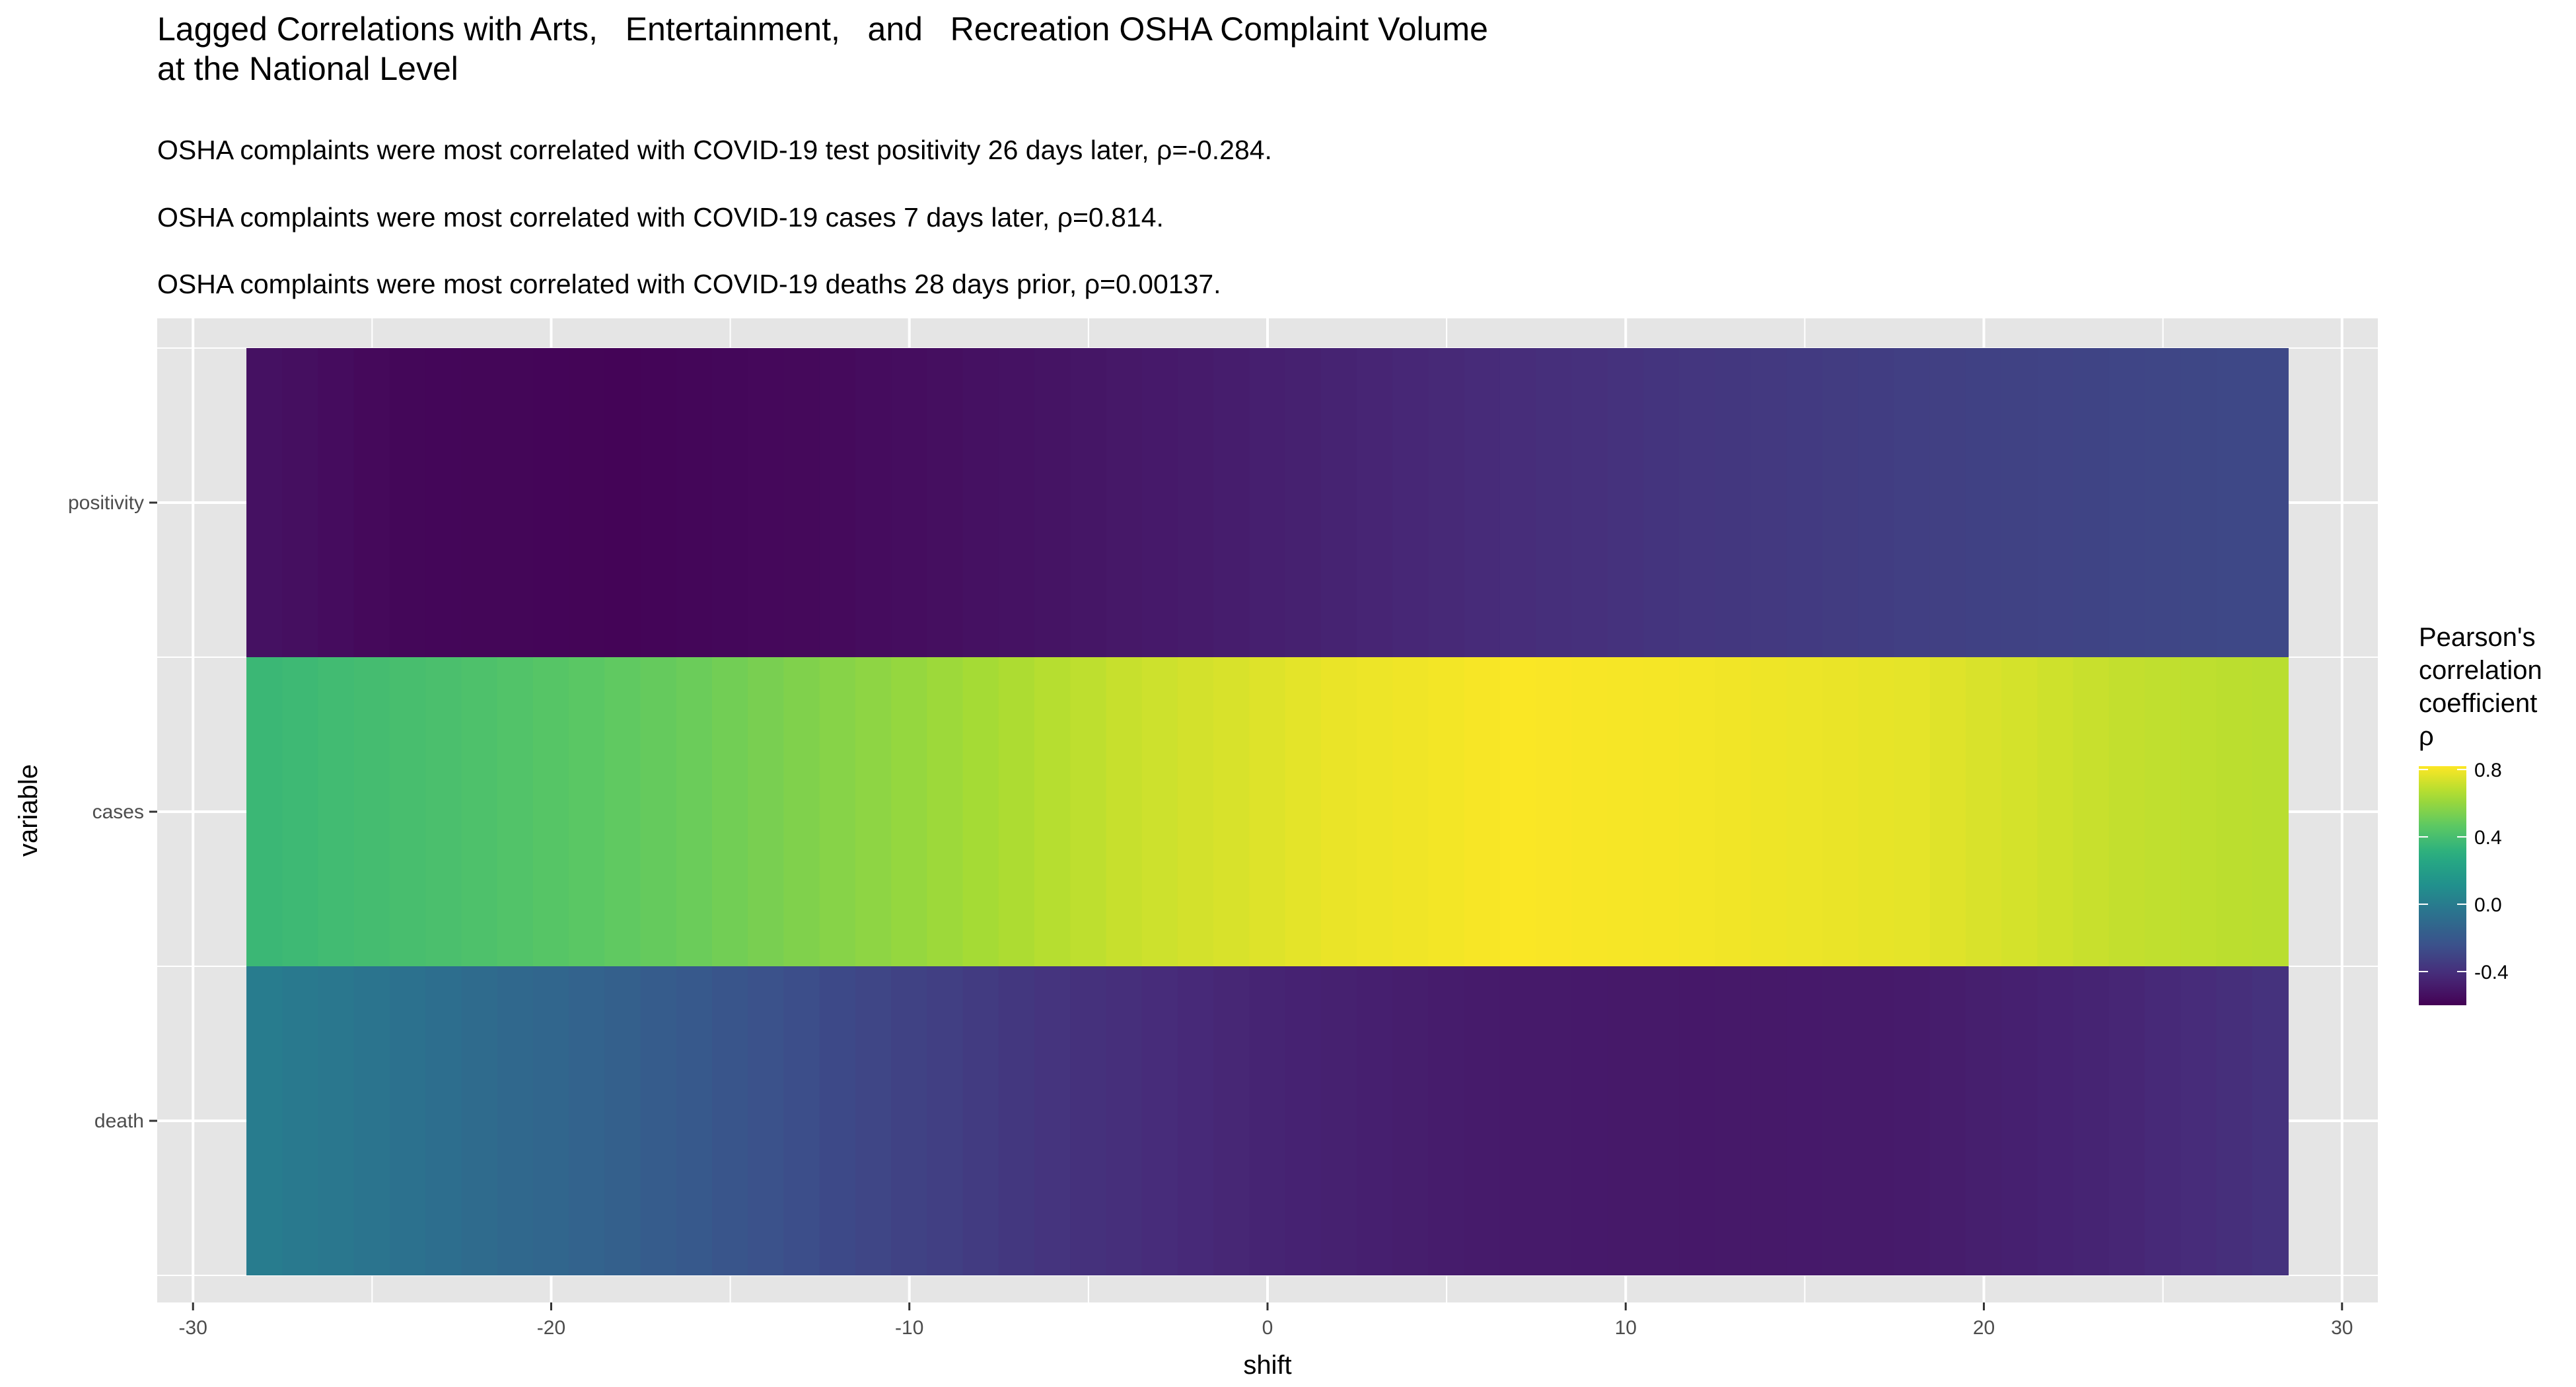 The image size is (2576, 1387). I want to click on legend-colorbar, so click(2442, 885).